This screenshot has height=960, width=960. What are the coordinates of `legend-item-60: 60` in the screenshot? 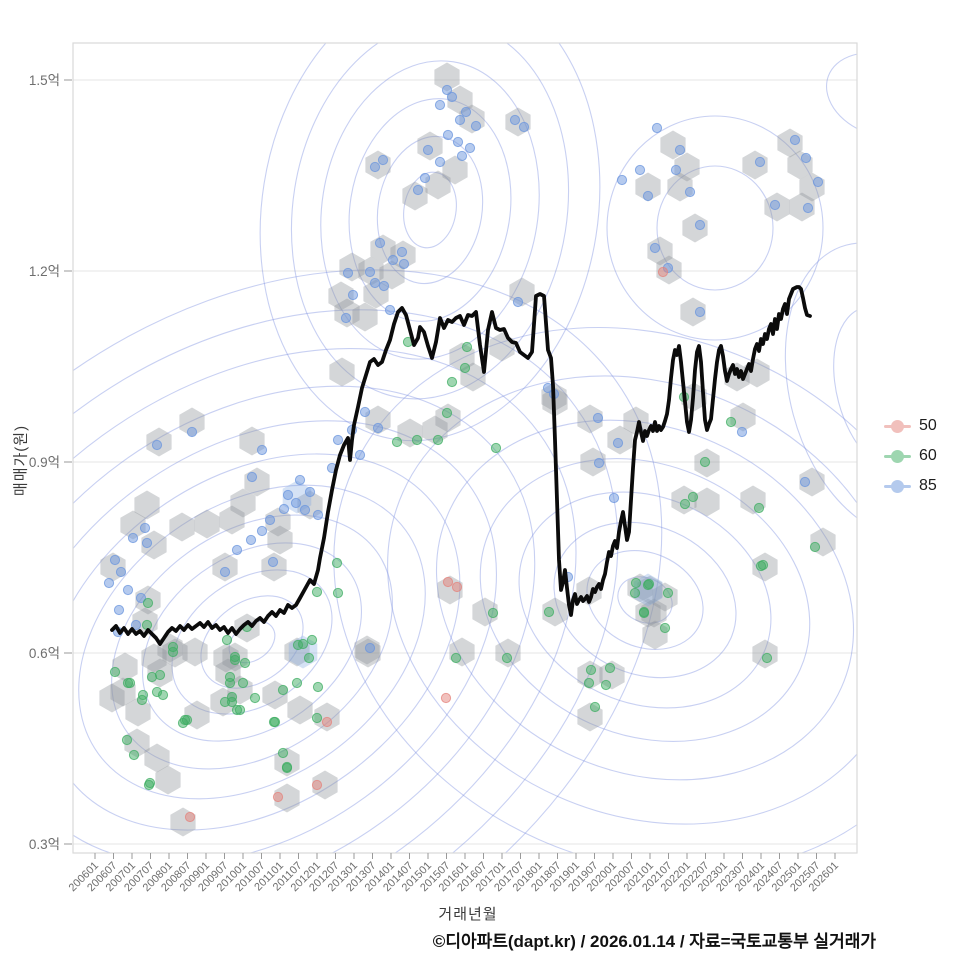 It's located at (910, 456).